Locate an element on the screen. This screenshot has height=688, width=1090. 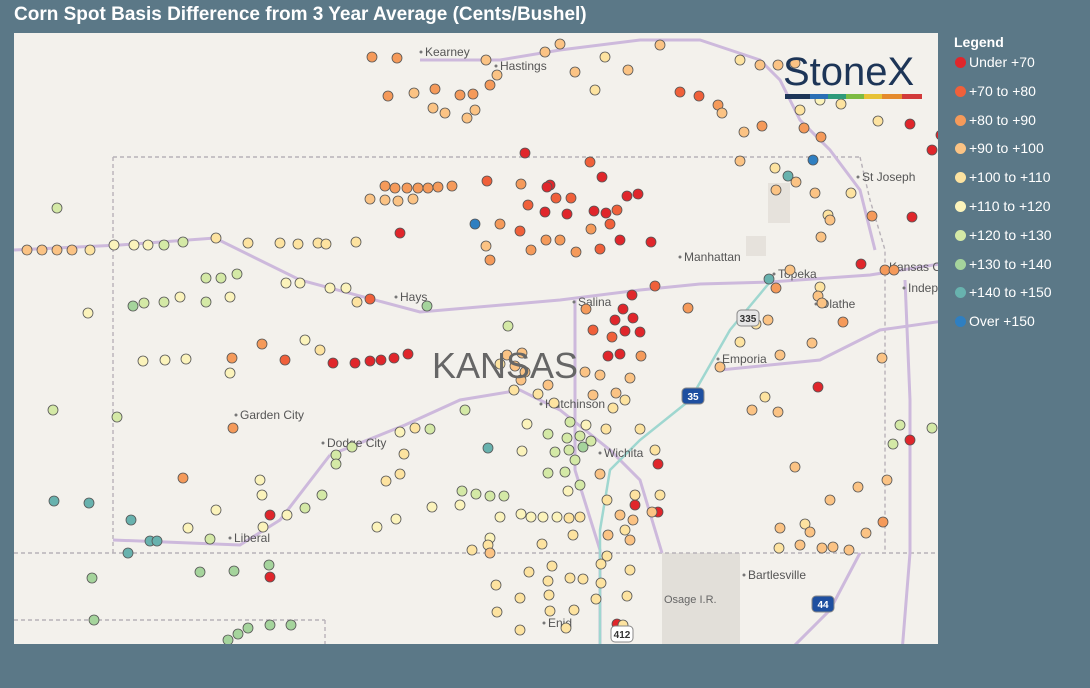
terms-link: Terms is located at coordinates (909, 666).